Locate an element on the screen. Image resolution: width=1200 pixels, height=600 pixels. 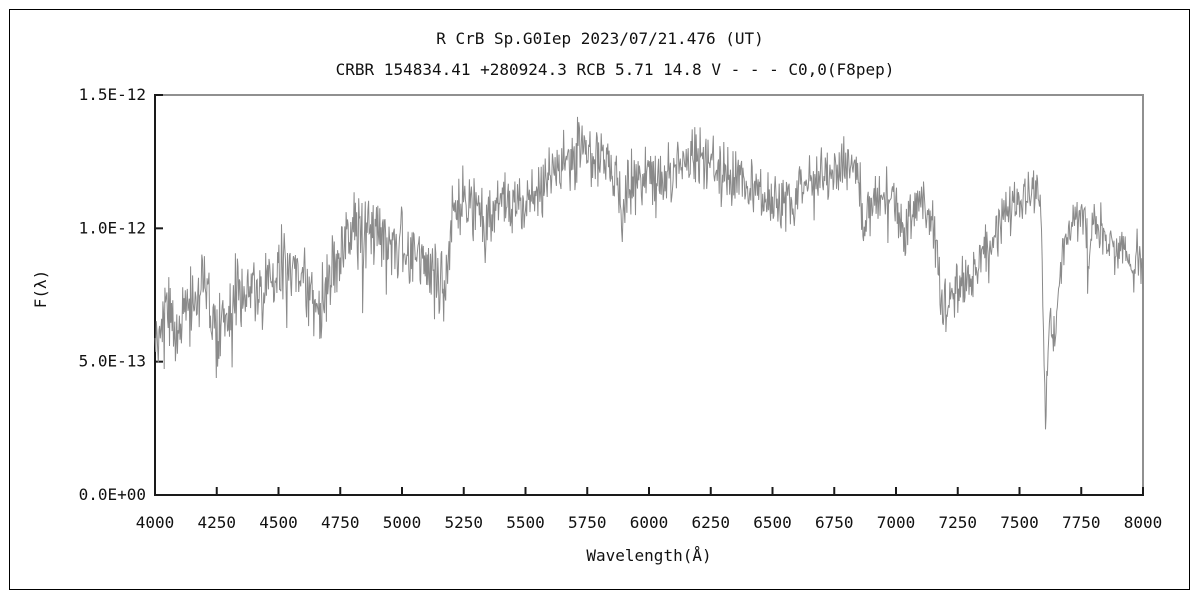
y-tick-label: 1.0E-12 is located at coordinates (112, 227).